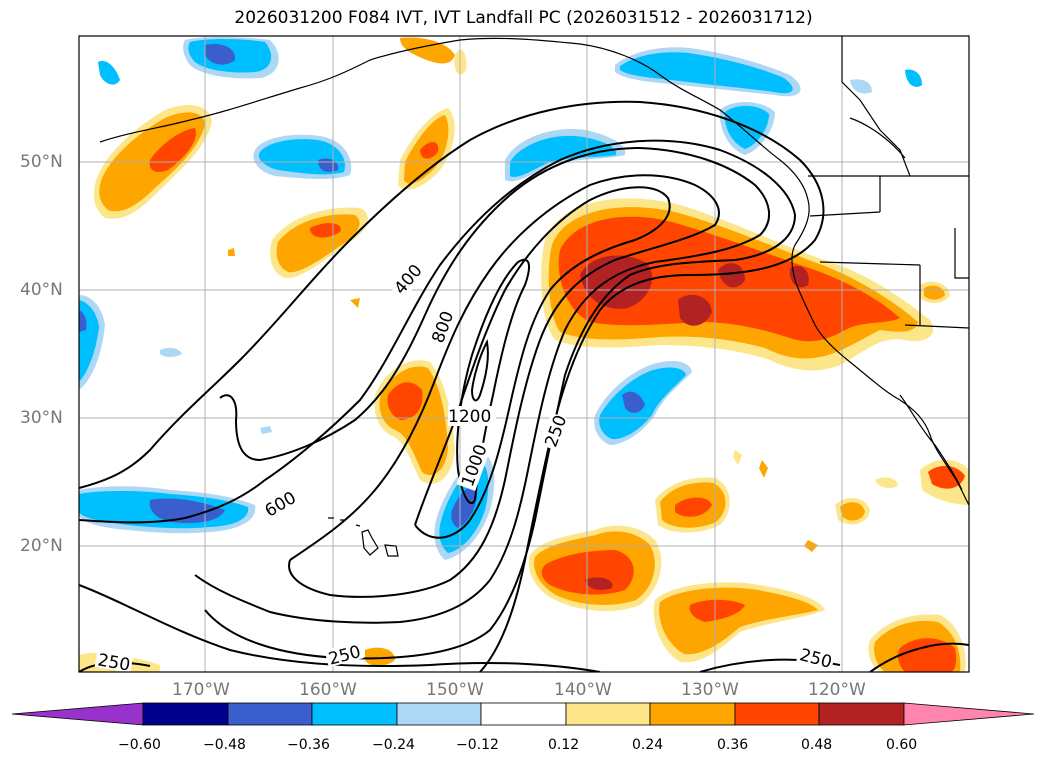 Image resolution: width=1047 pixels, height=765 pixels. Describe the element at coordinates (648, 745) in the screenshot. I see `colorbar-tick-label: 0.24` at that location.